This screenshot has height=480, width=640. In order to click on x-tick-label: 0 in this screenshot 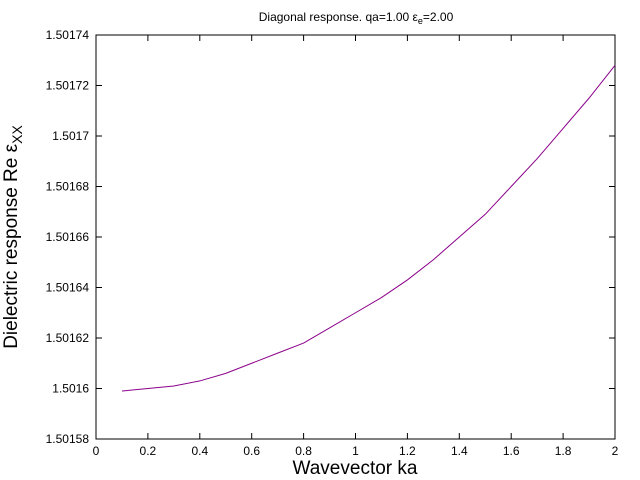, I will do `click(96, 451)`.